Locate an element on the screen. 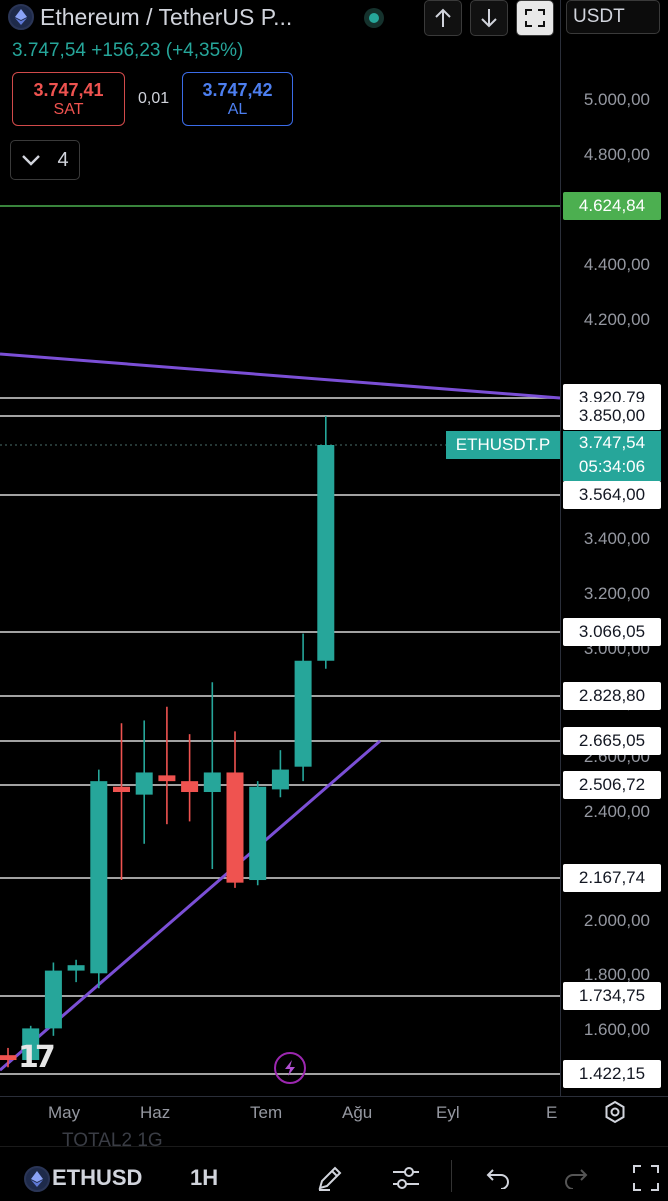 The height and width of the screenshot is (1201, 668). price-axis-tick-label: 2.400,00 is located at coordinates (601, 812).